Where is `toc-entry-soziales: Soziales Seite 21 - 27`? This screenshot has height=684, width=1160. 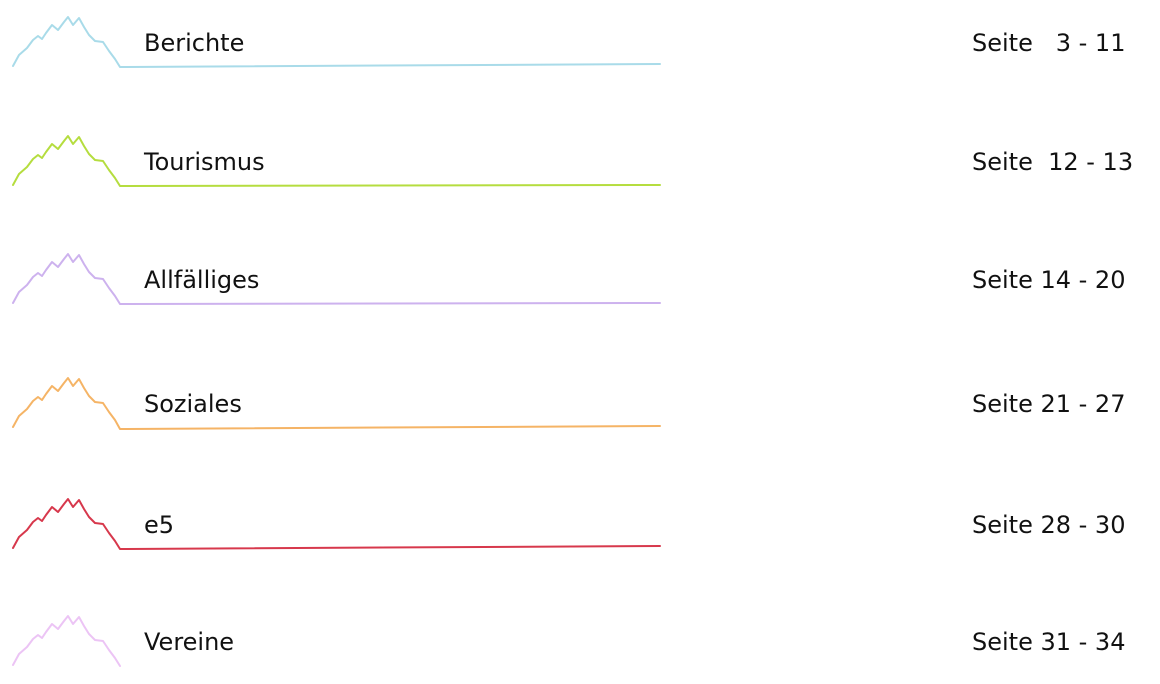 toc-entry-soziales: Soziales Seite 21 - 27 is located at coordinates (580, 406).